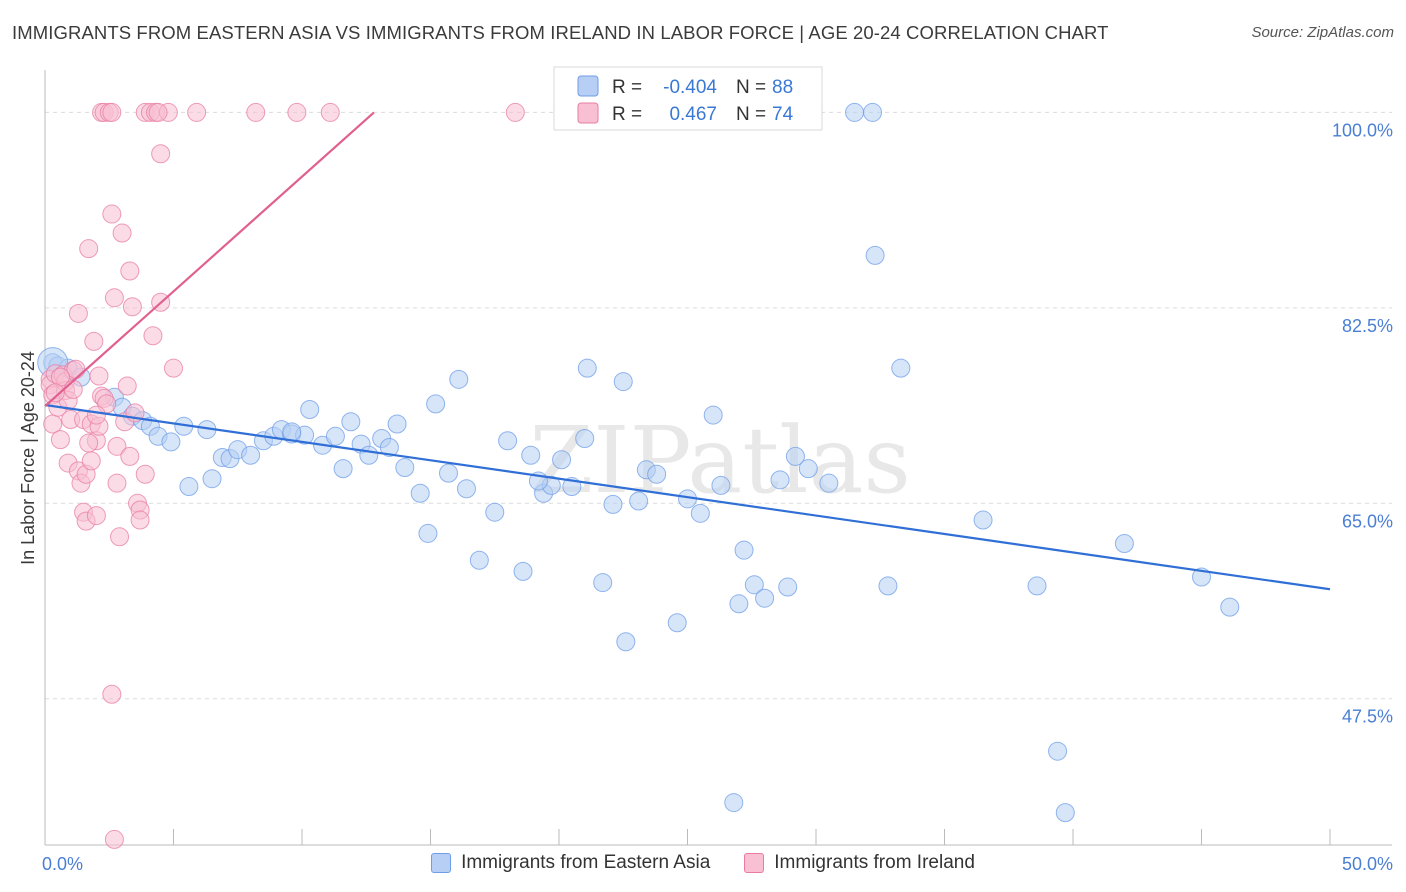 Image resolution: width=1406 pixels, height=892 pixels. I want to click on legend-item-eastern-asia: Immigrants from Eastern Asia, so click(570, 863).